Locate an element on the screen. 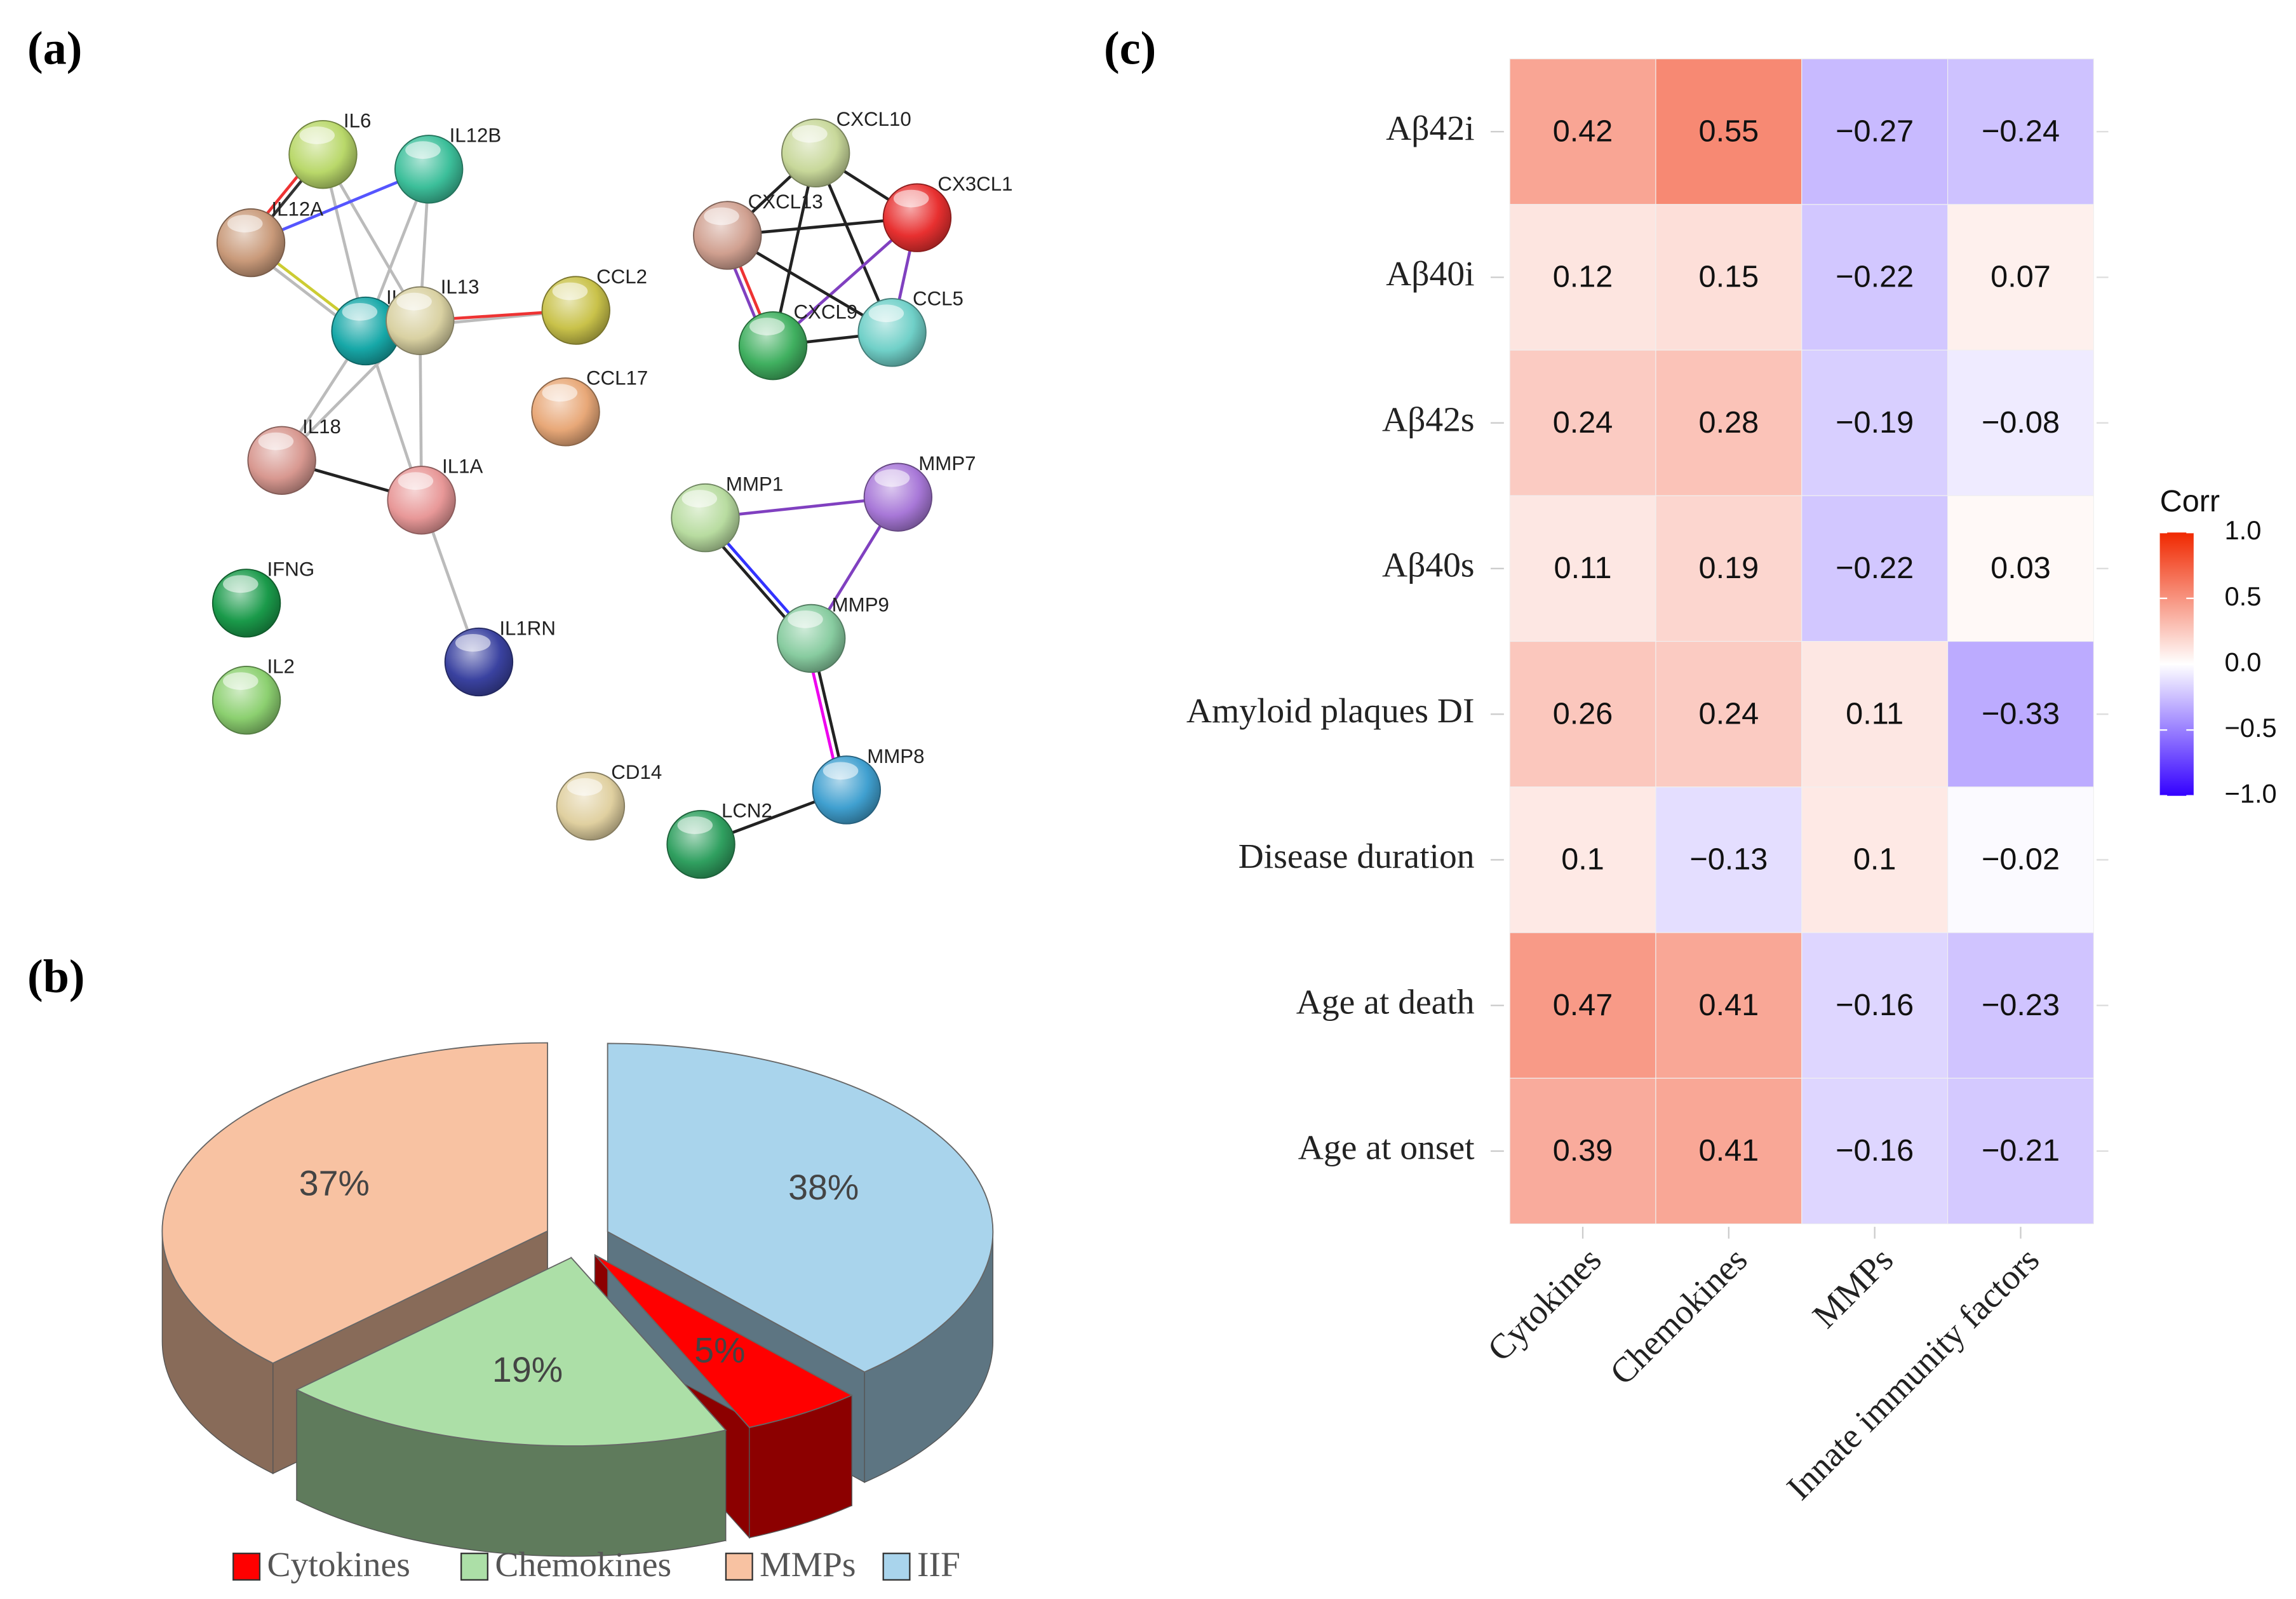 The image size is (2296, 1599). cell-label: 0.41 is located at coordinates (1729, 1005).